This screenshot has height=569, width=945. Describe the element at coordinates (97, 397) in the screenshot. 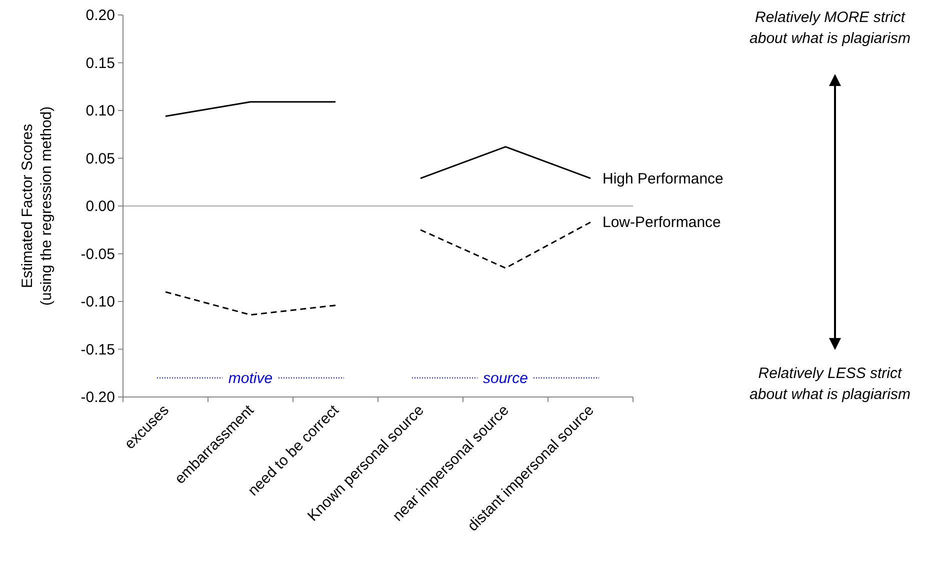

I see `y-tick-label: -0.20` at that location.